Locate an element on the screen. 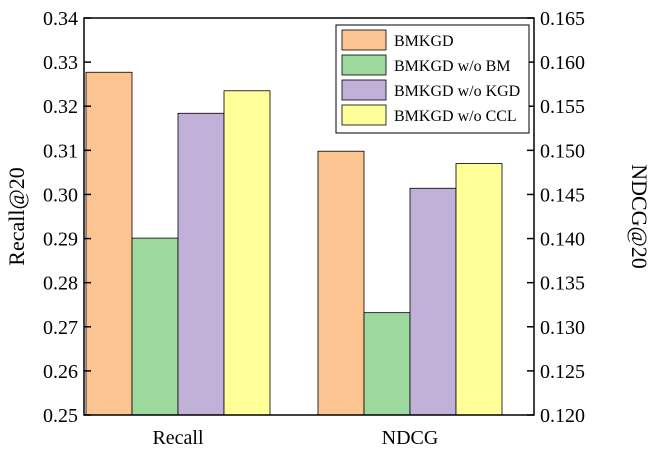 The image size is (650, 451). x-category-label: NDCG is located at coordinates (410, 438).